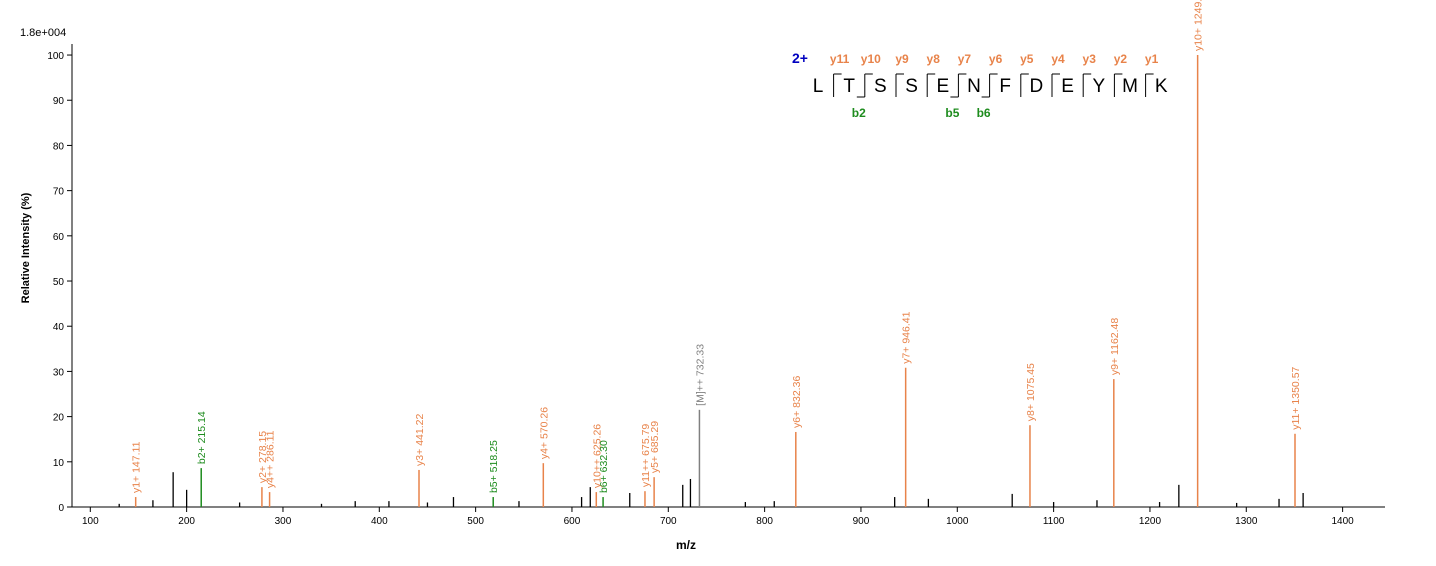 Image resolution: width=1436 pixels, height=566 pixels. I want to click on x-tick-label: 1300, so click(1246, 521).